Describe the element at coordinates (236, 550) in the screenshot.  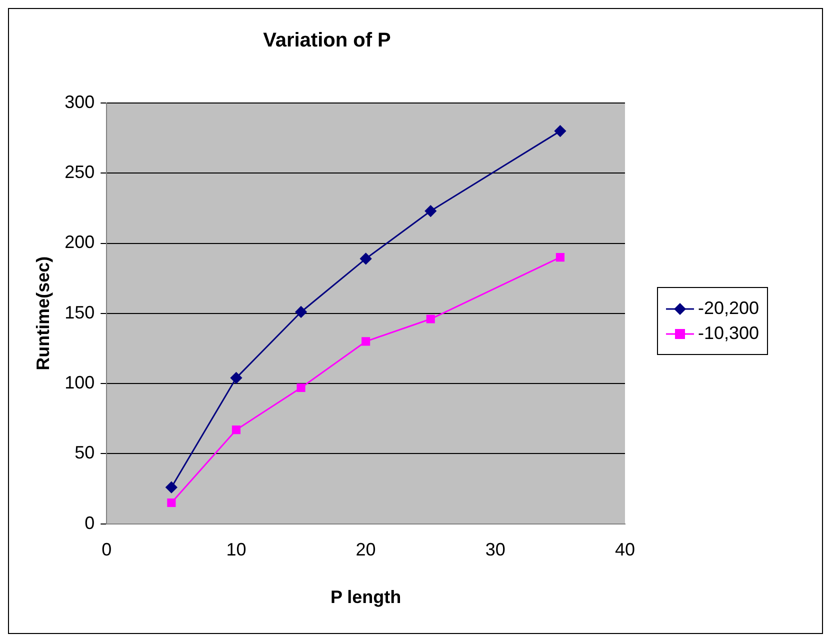
I see `x-tick-label: 10` at that location.